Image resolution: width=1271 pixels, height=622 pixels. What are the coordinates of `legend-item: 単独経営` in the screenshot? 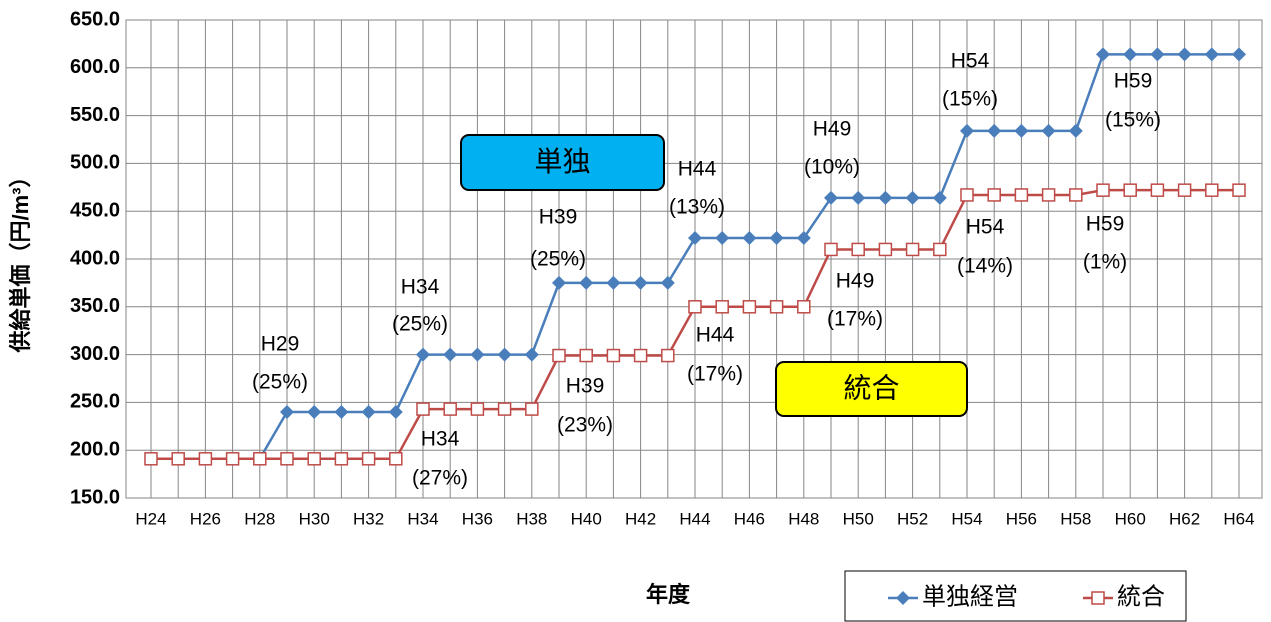 It's located at (953, 596).